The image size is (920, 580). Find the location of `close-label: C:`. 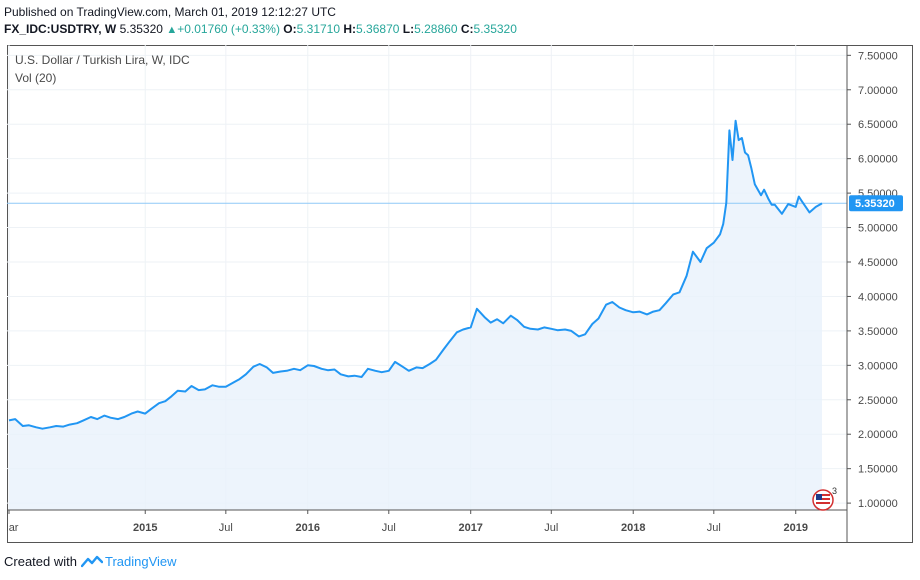

close-label: C: is located at coordinates (467, 29).